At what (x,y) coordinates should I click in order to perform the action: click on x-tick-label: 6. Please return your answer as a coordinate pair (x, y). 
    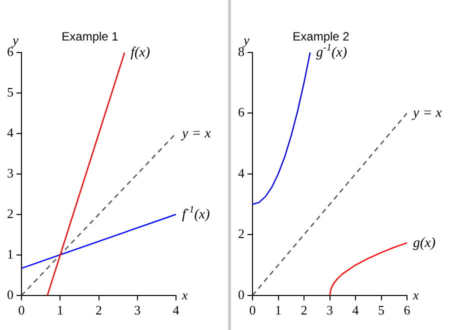
    Looking at the image, I should click on (407, 310).